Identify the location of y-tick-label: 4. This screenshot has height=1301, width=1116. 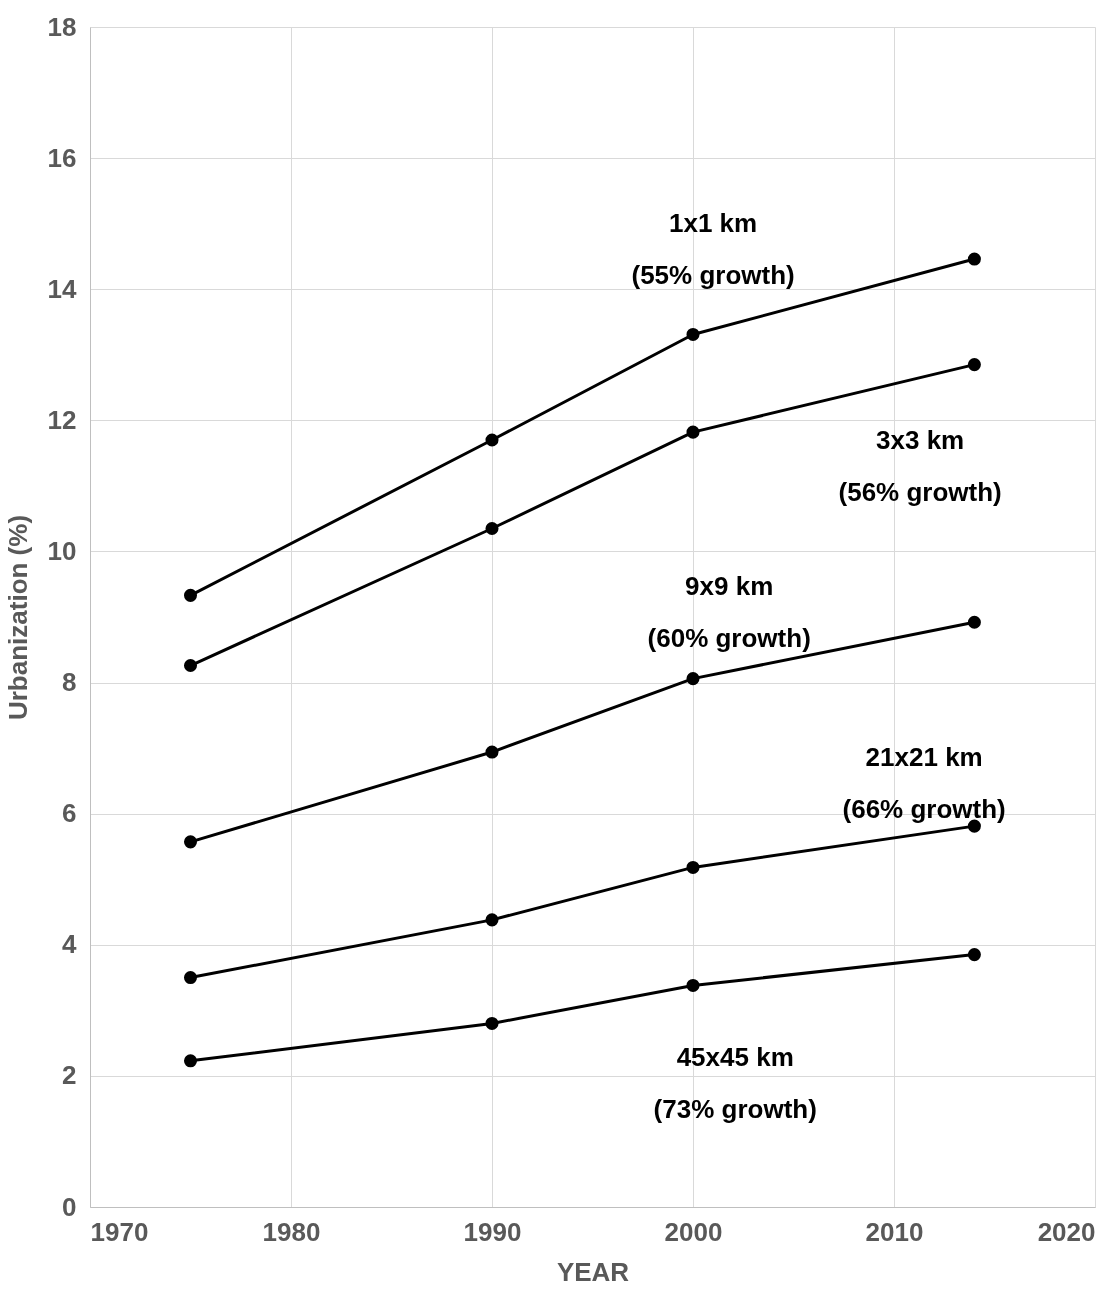
(70, 944).